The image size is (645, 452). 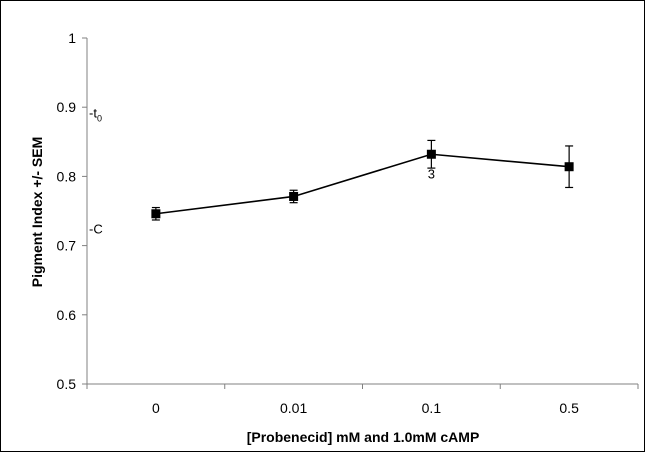 I want to click on x-tick-label: 0.01, so click(x=293, y=408).